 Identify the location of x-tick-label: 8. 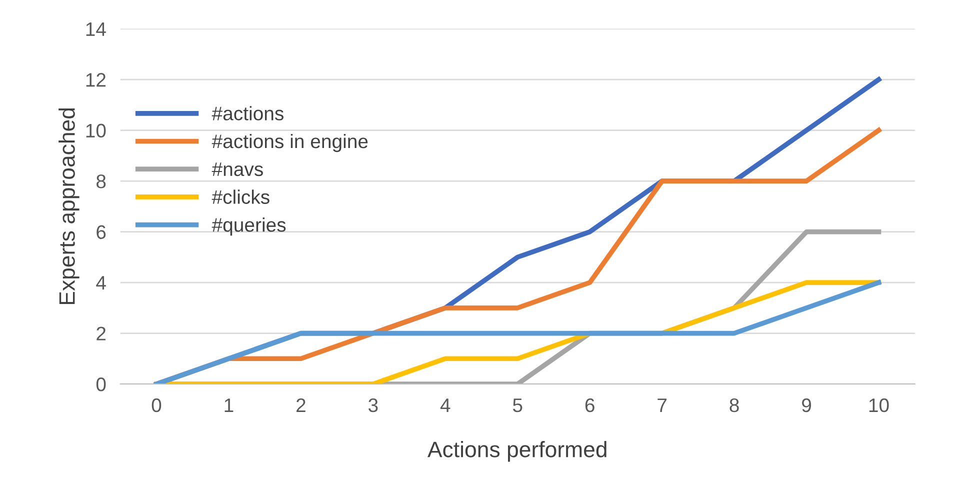
(734, 405).